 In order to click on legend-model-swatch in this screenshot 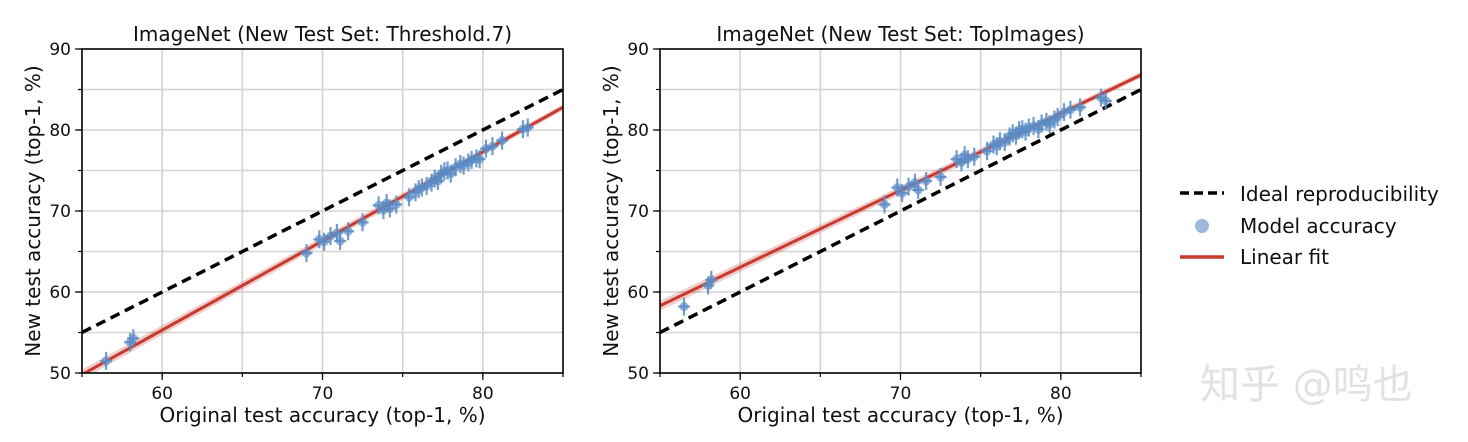, I will do `click(1202, 226)`.